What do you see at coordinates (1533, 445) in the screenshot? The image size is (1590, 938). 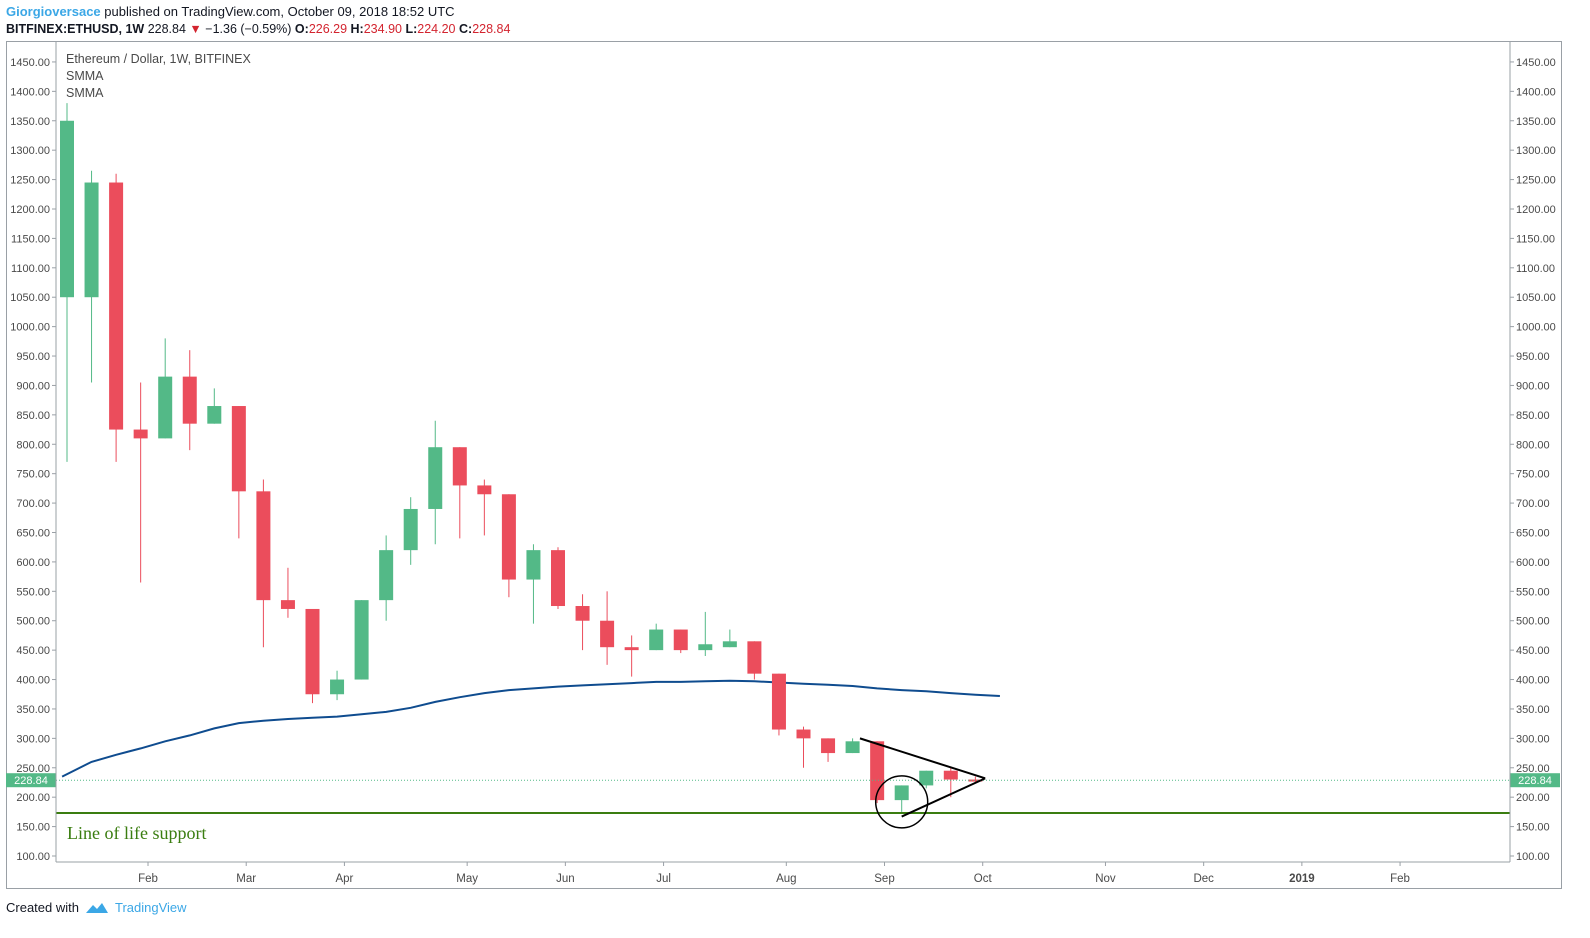 I see `y-tick-label-right: 800.00` at bounding box center [1533, 445].